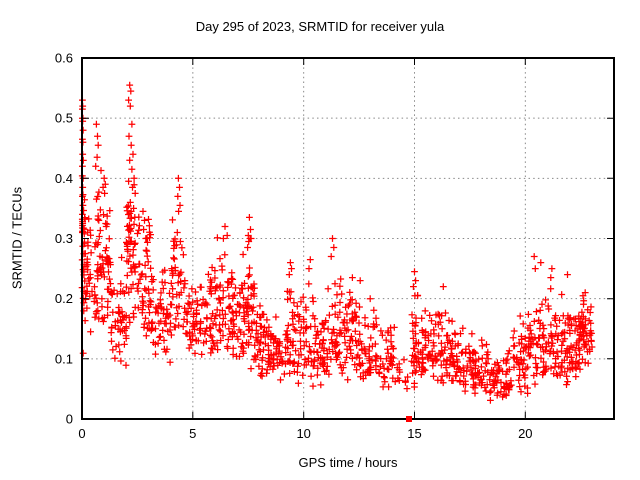 This screenshot has height=480, width=640. Describe the element at coordinates (525, 433) in the screenshot. I see `x-tick-label: 20` at that location.